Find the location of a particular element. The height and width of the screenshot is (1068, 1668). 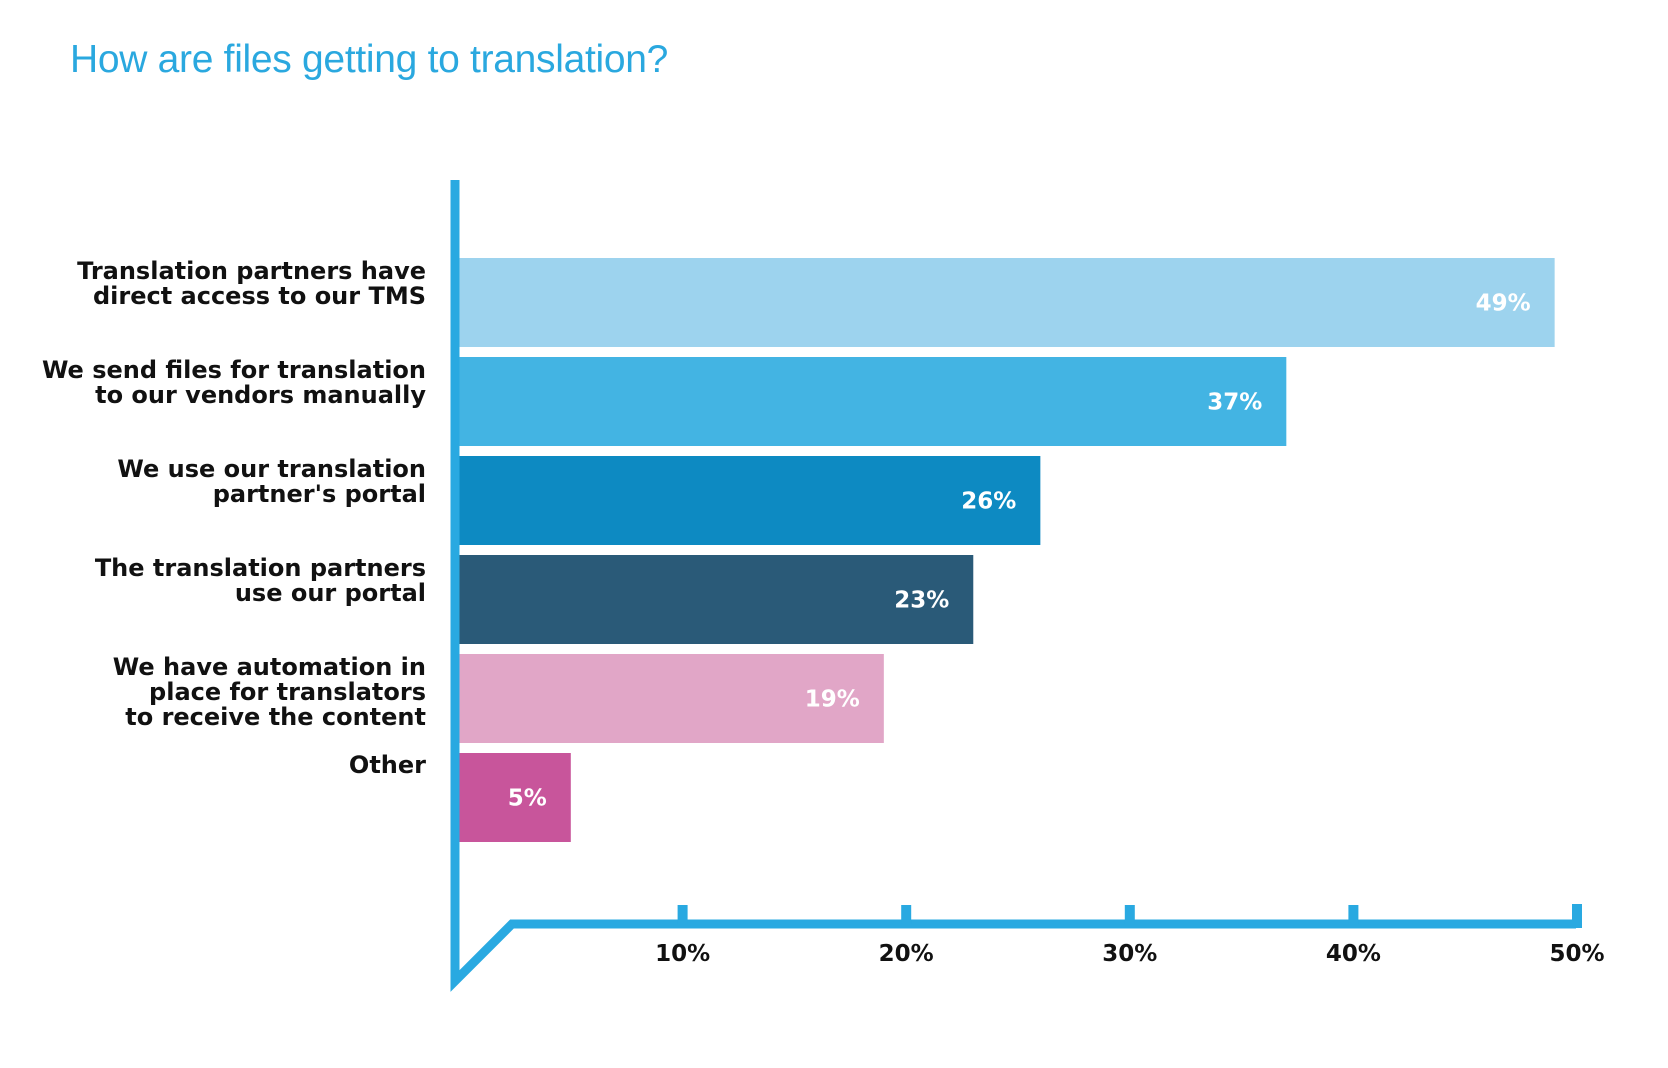

value-label-1: 49% is located at coordinates (1503, 304).